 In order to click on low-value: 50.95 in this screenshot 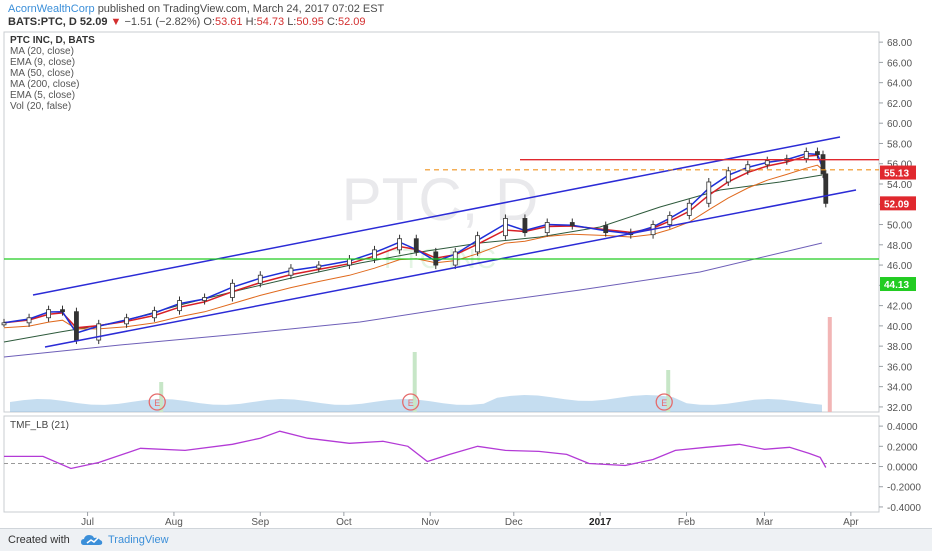, I will do `click(310, 22)`.